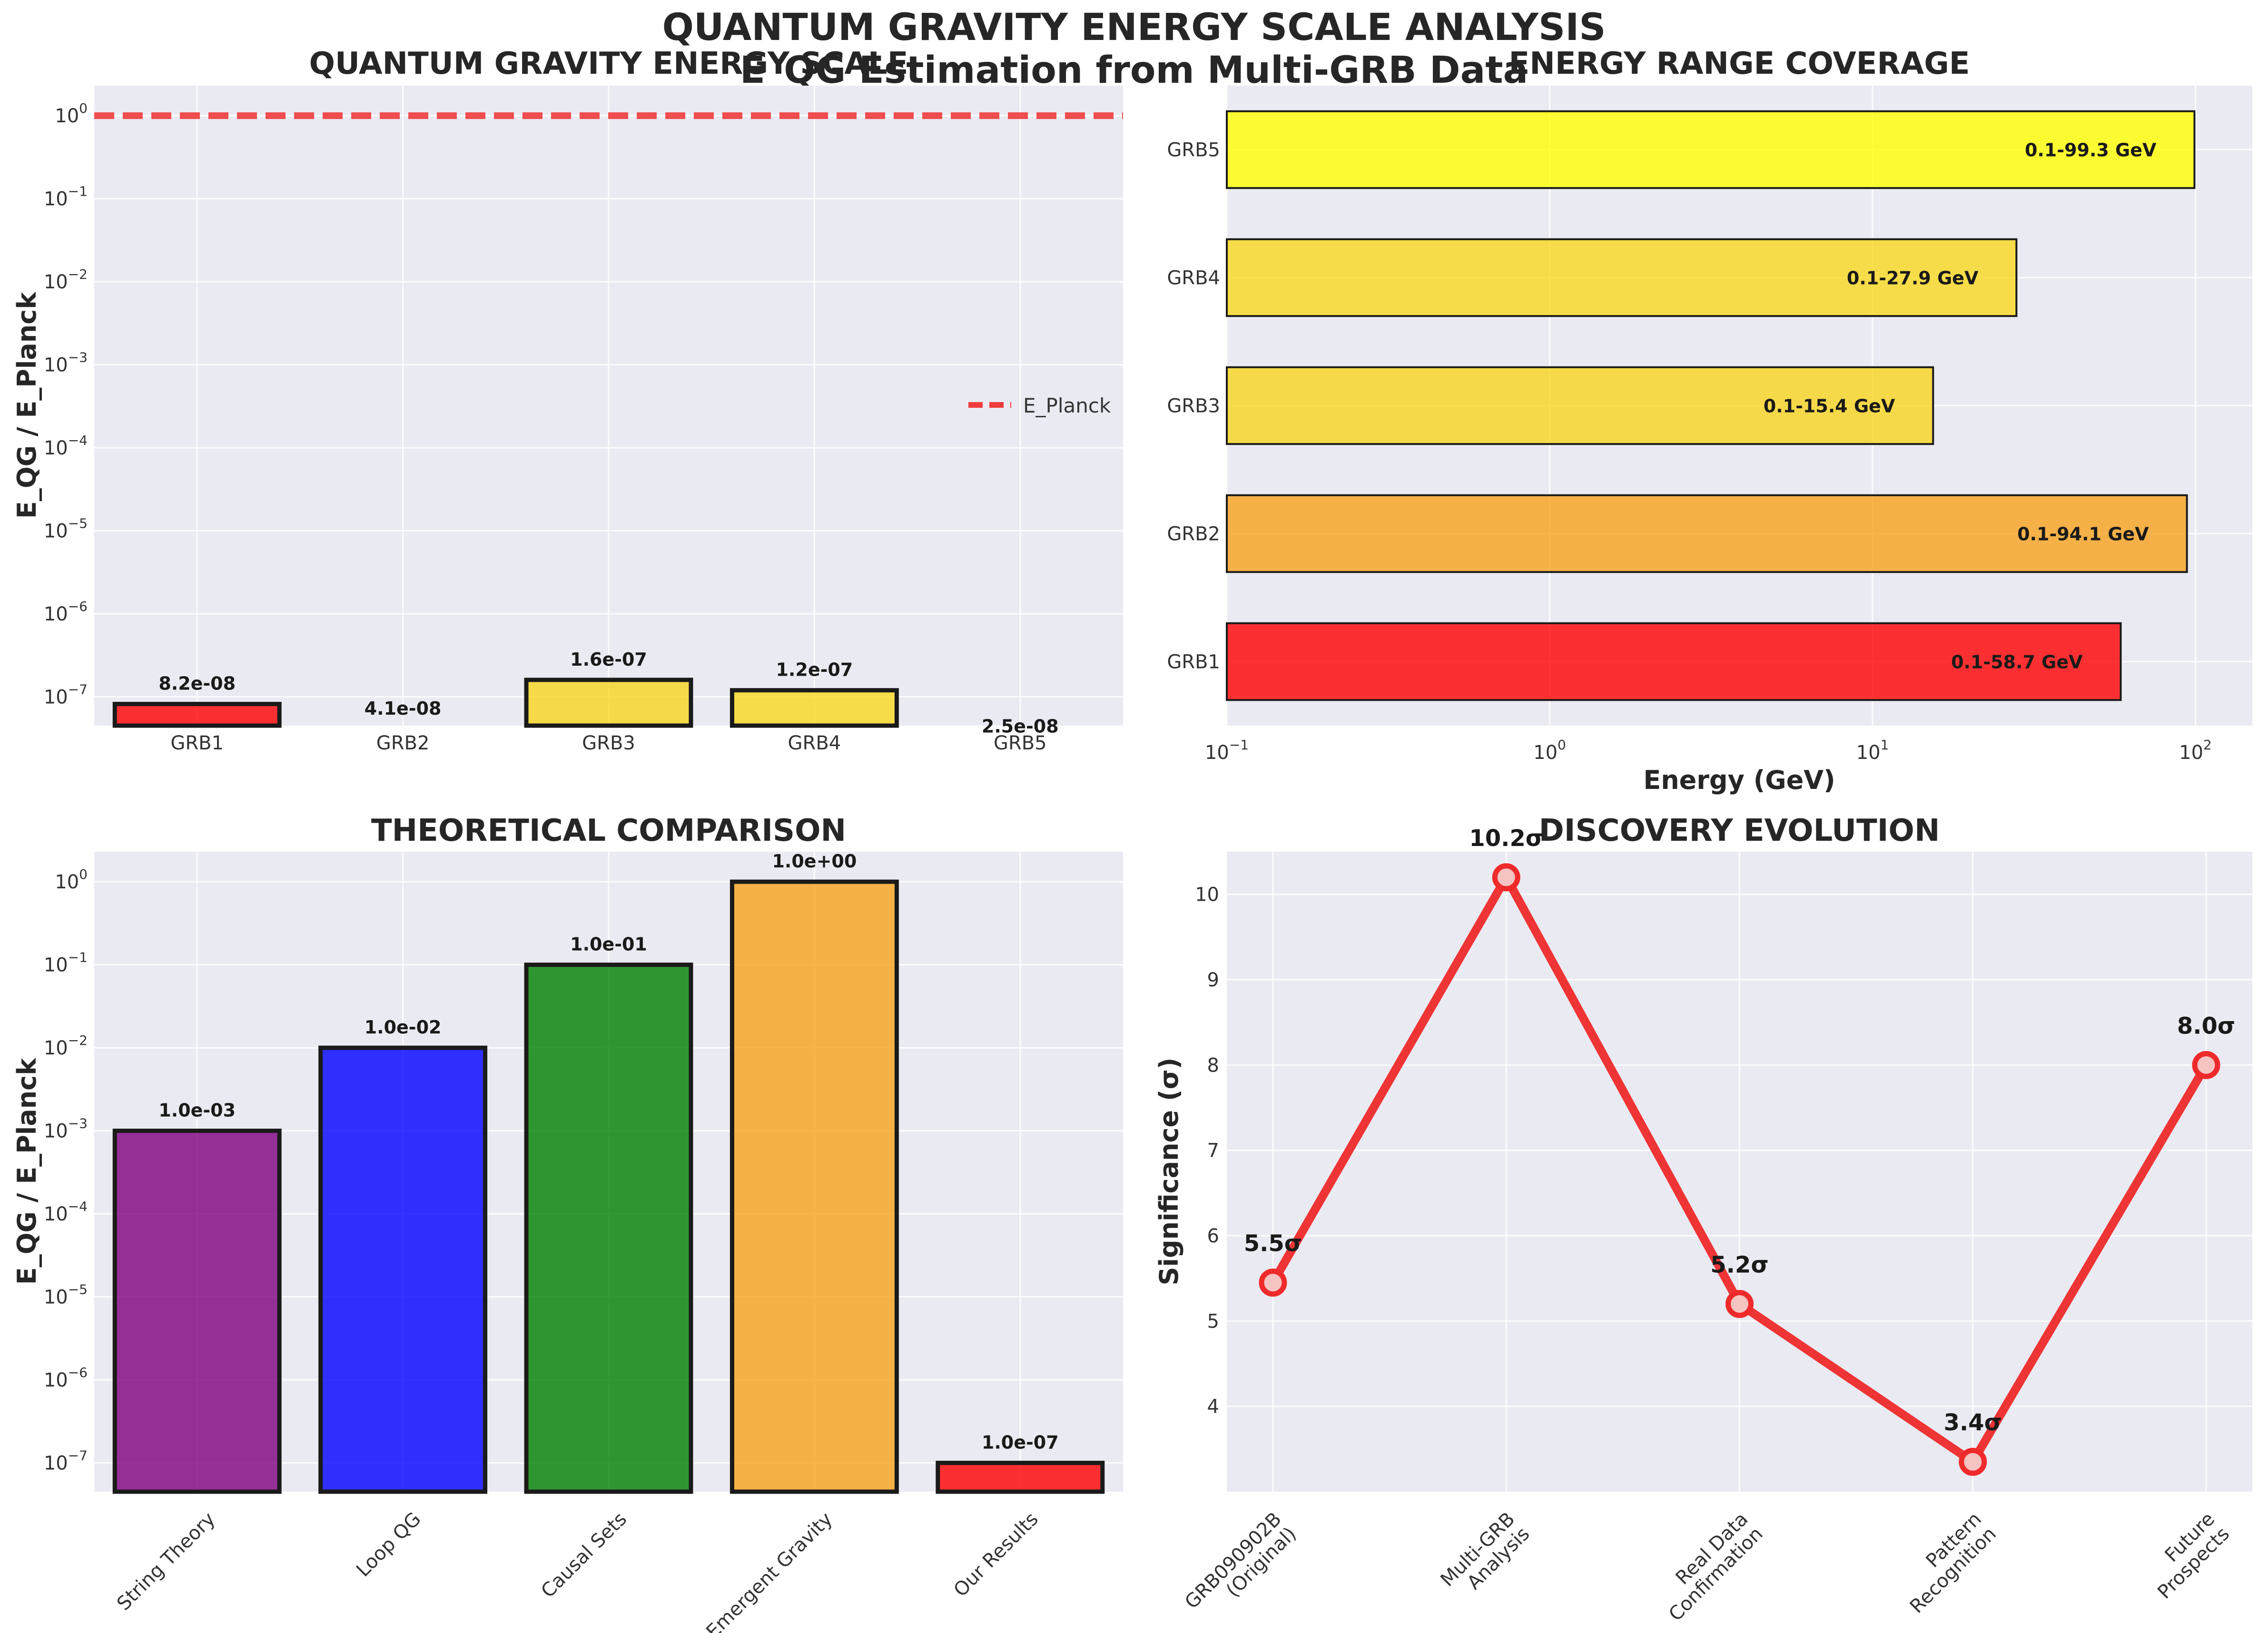  What do you see at coordinates (166, 1561) in the screenshot?
I see `xtick-string-theory: String Theory` at bounding box center [166, 1561].